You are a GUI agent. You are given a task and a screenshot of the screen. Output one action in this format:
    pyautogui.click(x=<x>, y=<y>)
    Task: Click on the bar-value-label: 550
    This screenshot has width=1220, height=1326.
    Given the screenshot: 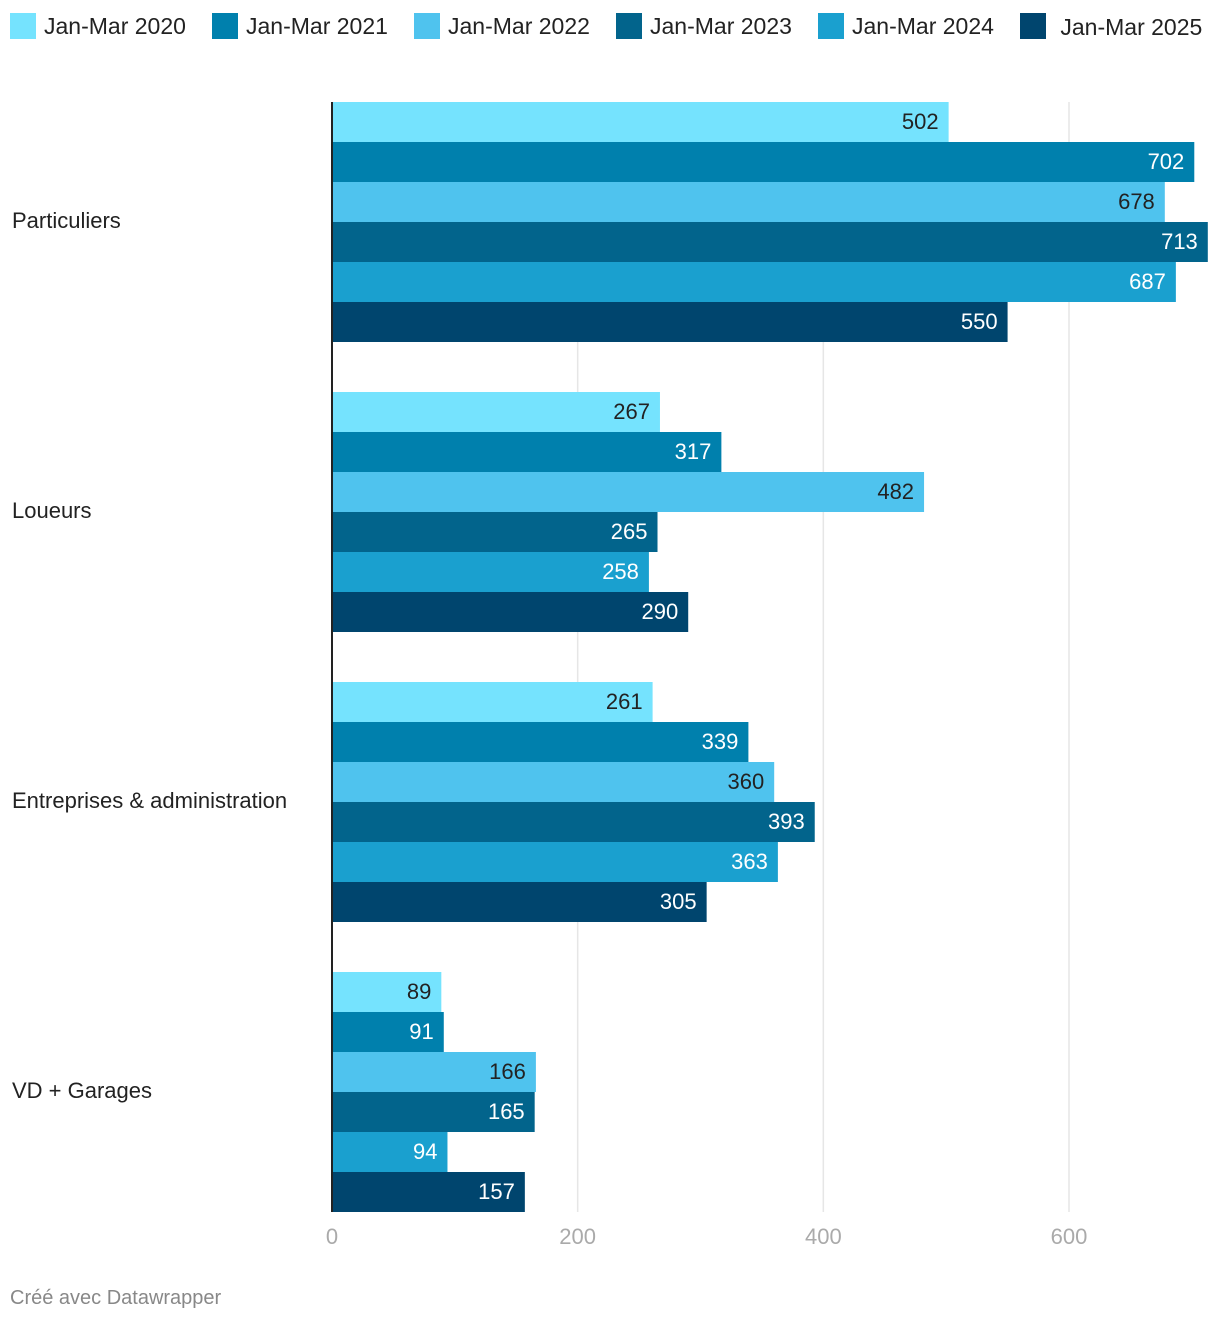 What is the action you would take?
    pyautogui.click(x=979, y=321)
    